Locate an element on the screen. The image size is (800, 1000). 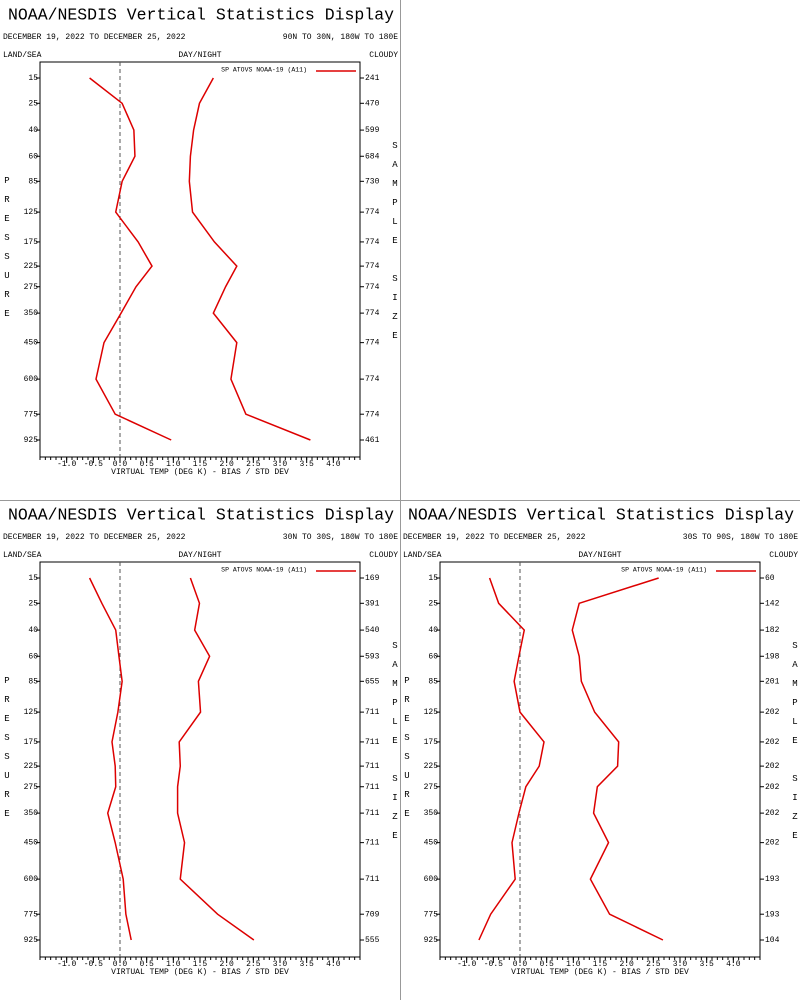
x-tick-label: 3.0 is located at coordinates (680, 964).